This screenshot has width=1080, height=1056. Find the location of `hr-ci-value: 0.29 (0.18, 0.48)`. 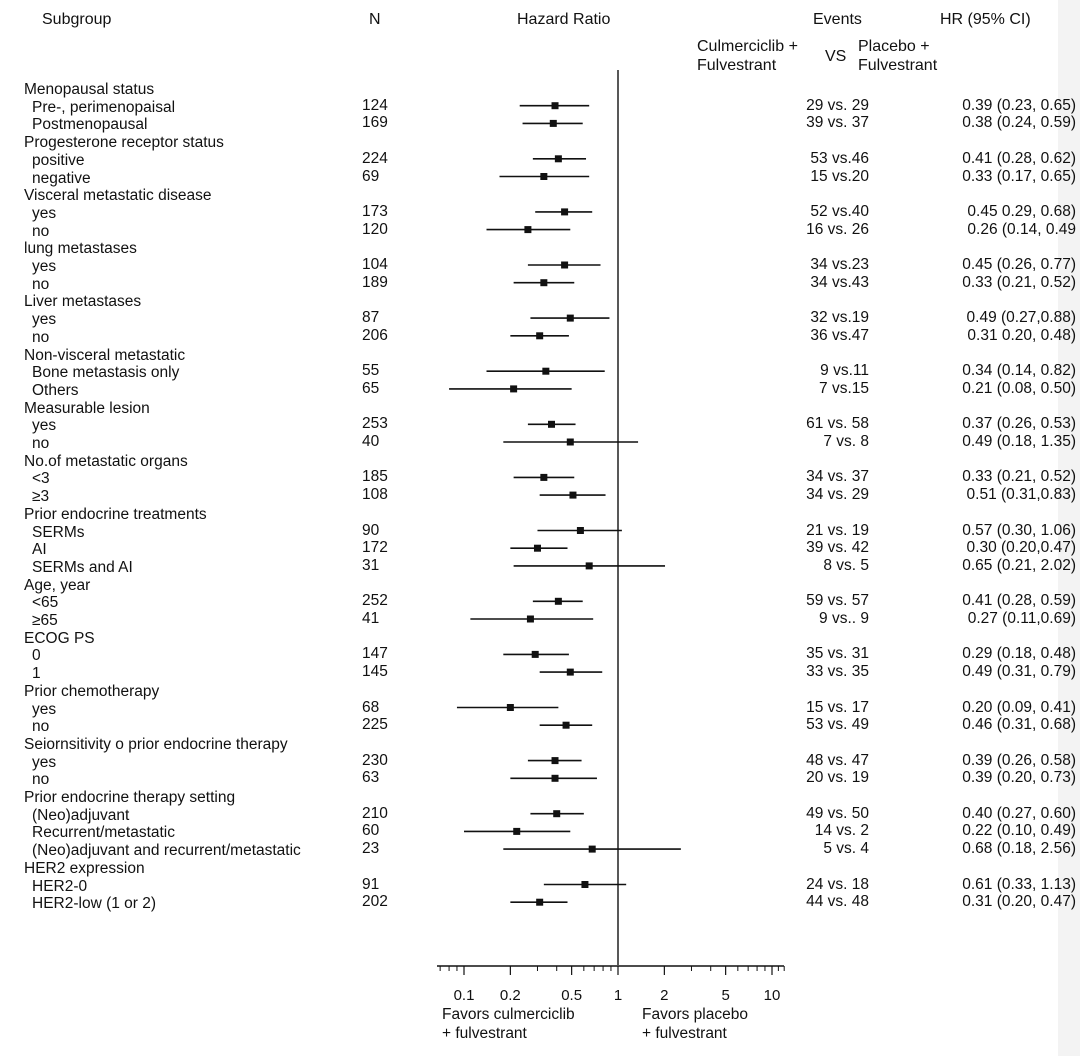

hr-ci-value: 0.29 (0.18, 0.48) is located at coordinates (1019, 654).